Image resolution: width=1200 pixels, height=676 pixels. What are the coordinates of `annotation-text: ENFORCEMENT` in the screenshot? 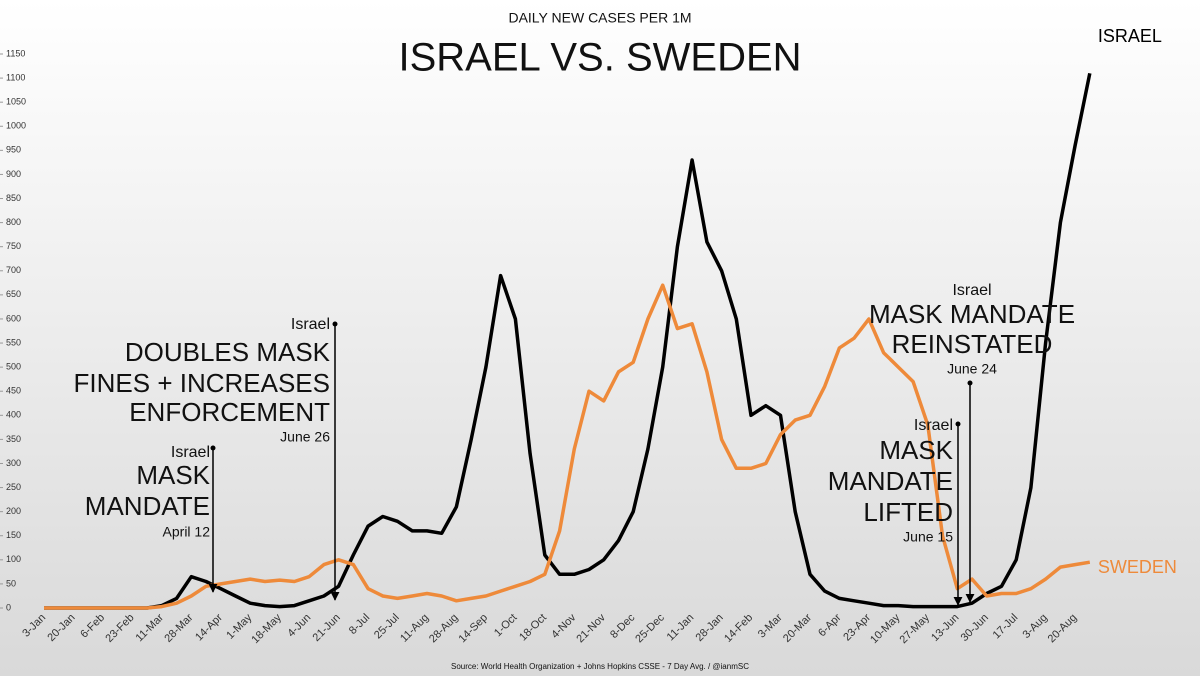 It's located at (229, 412).